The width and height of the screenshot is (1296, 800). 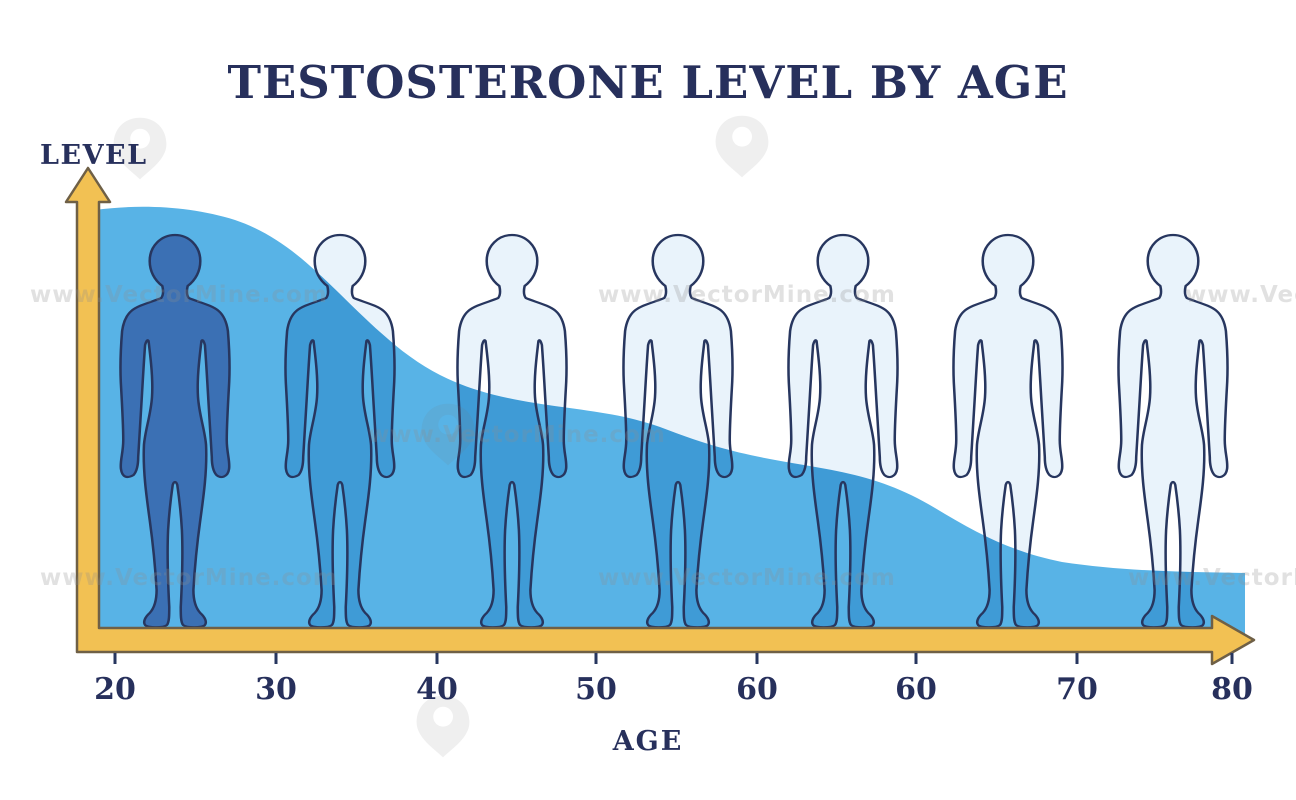 What do you see at coordinates (757, 689) in the screenshot?
I see `x-tick-60: 60` at bounding box center [757, 689].